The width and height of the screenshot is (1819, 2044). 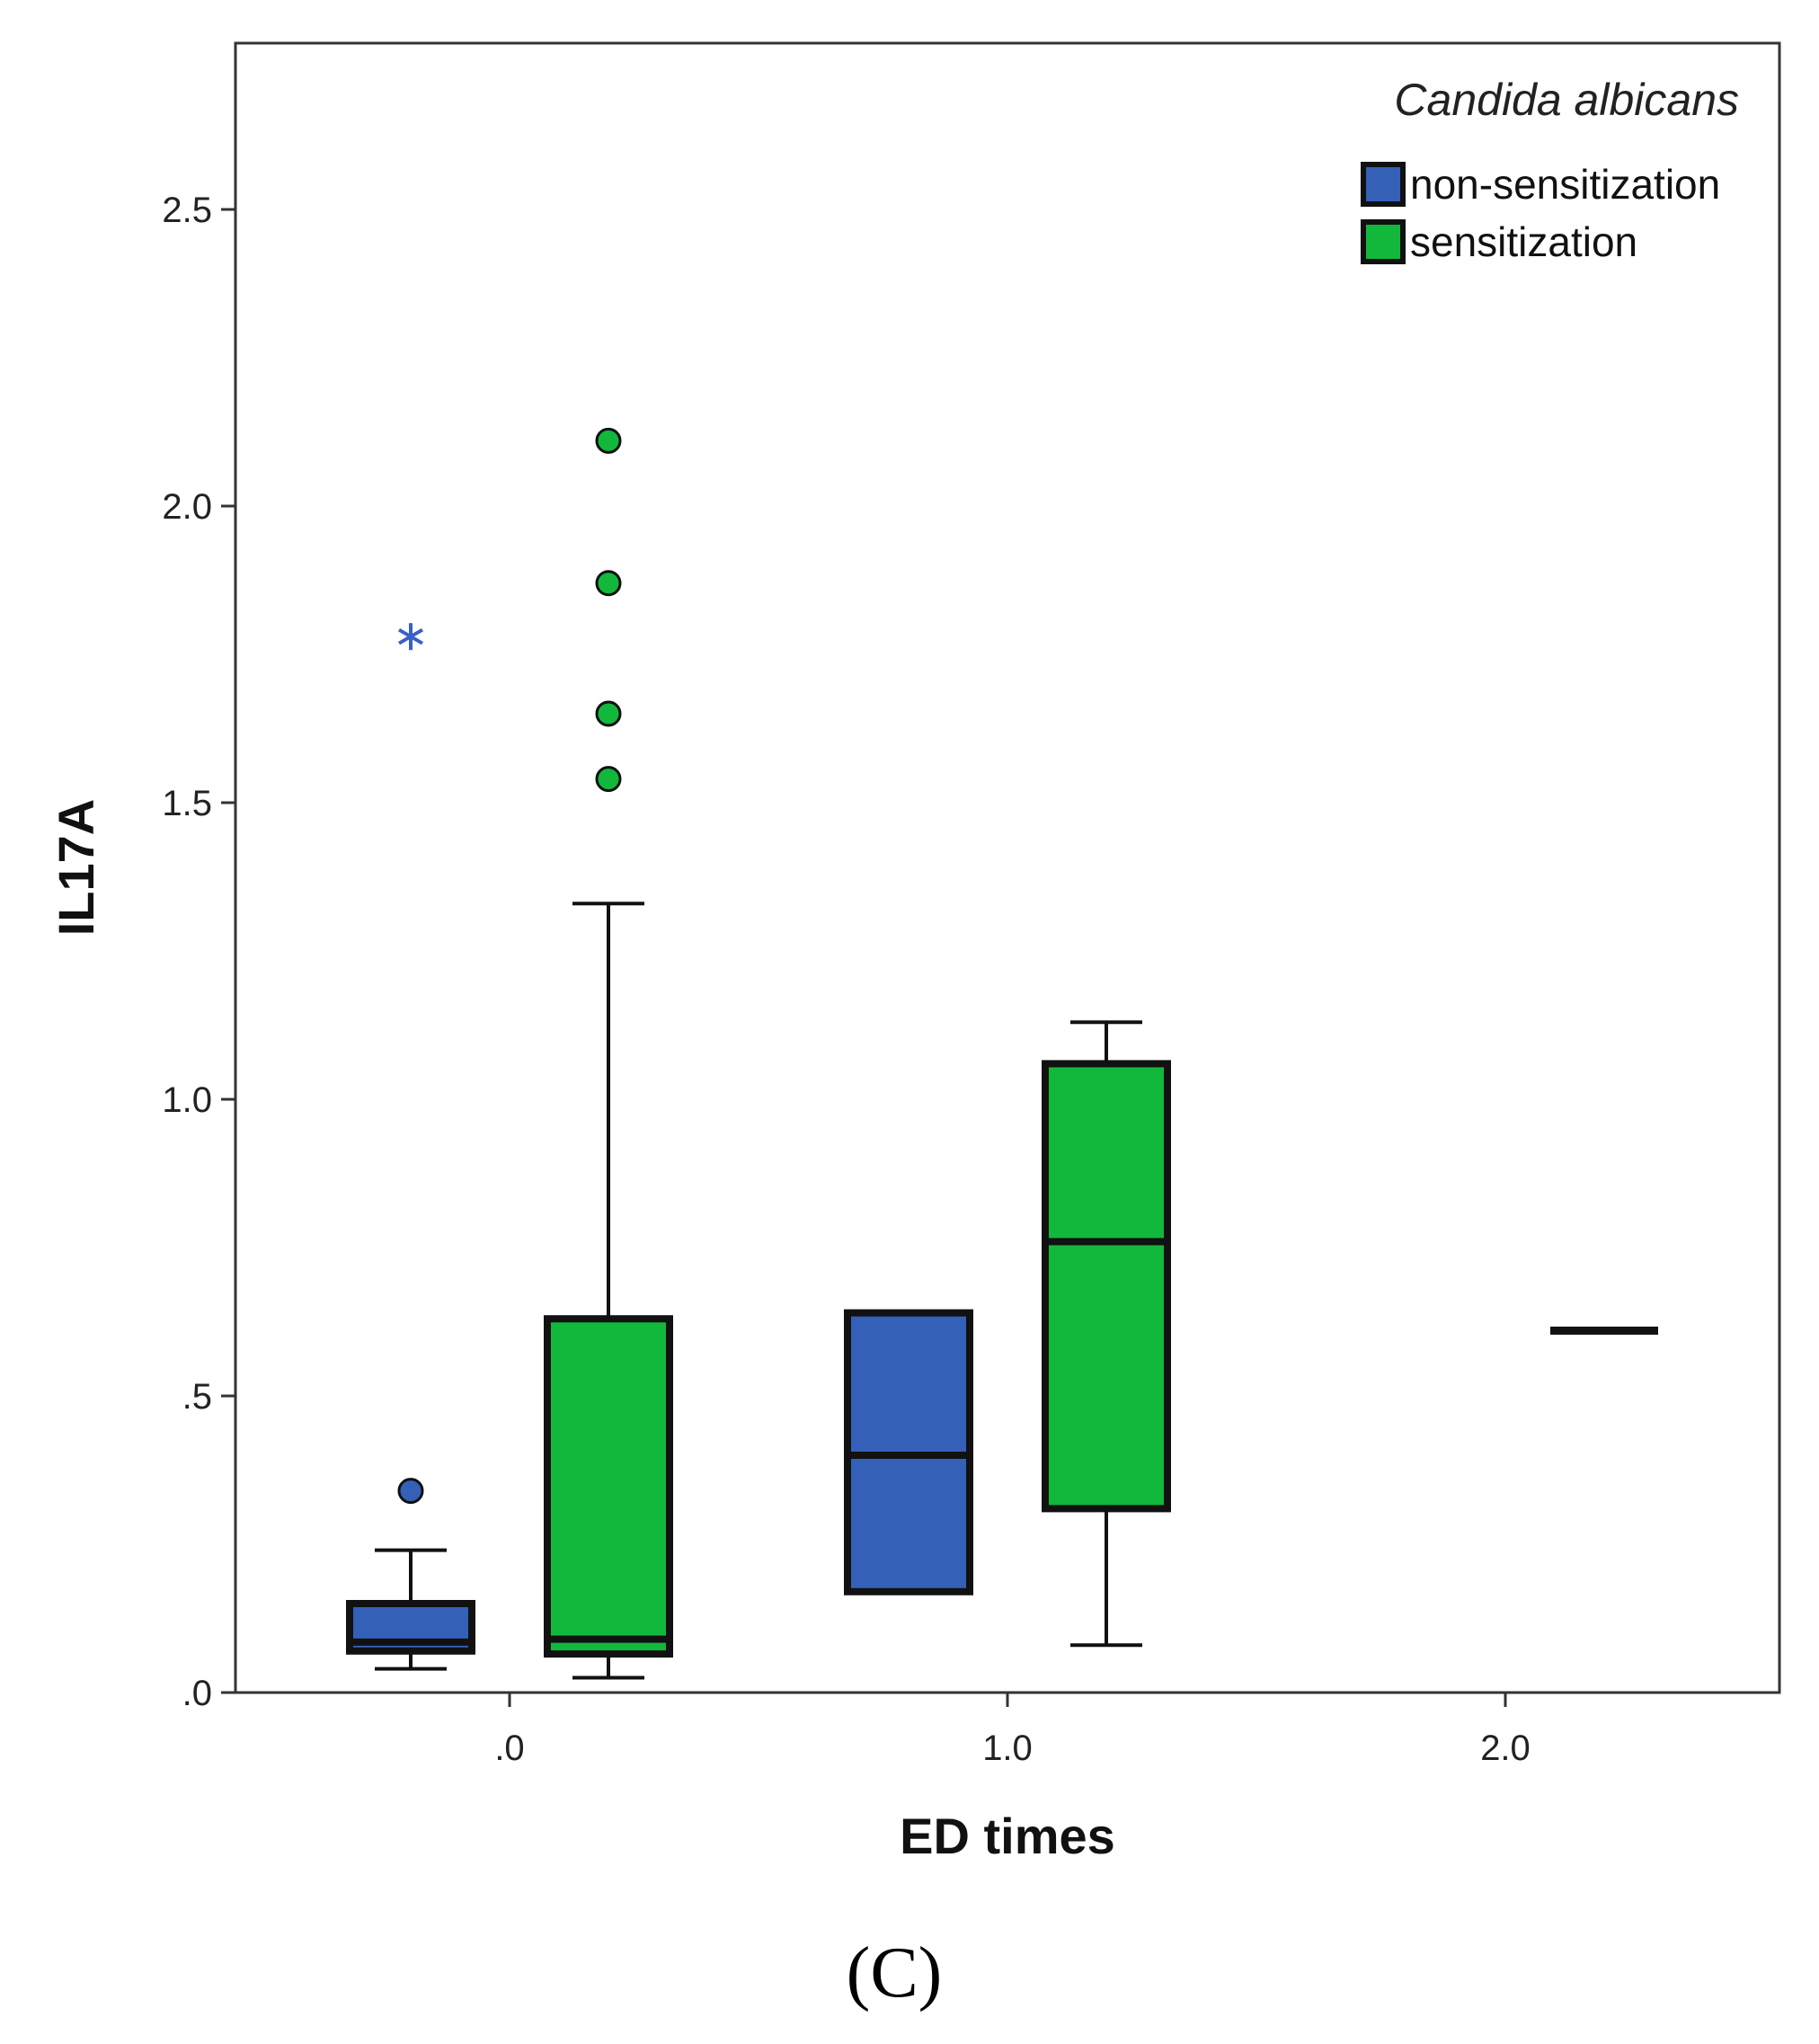 I want to click on legend-label-non-sensitization: non-sensitization, so click(x=1565, y=184).